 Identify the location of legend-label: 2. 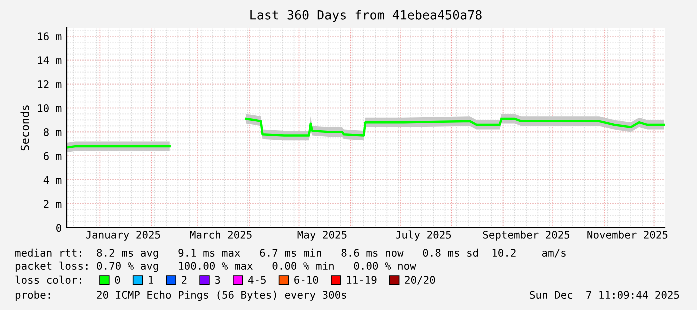
(184, 280).